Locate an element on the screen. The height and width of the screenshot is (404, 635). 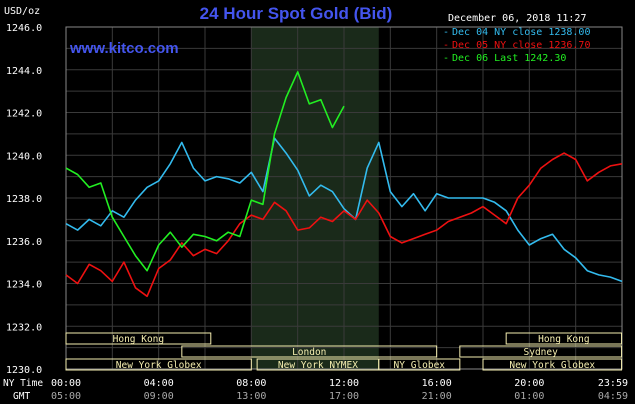
gmt-label: GMT is located at coordinates (21, 396).